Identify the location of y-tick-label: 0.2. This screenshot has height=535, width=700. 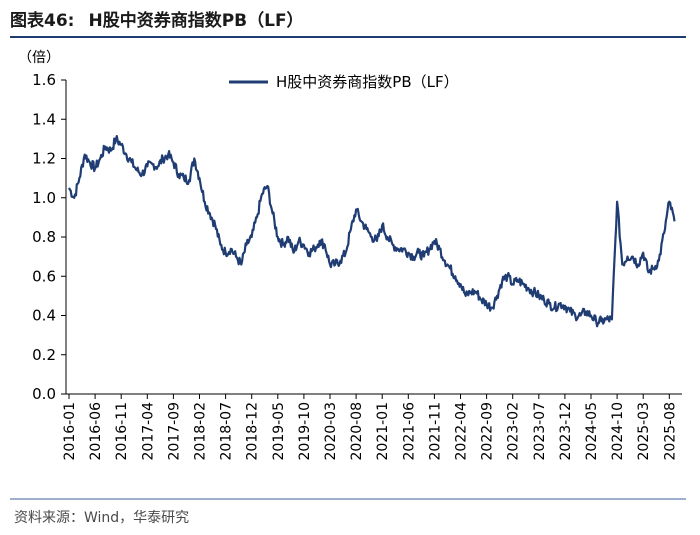
(44, 355).